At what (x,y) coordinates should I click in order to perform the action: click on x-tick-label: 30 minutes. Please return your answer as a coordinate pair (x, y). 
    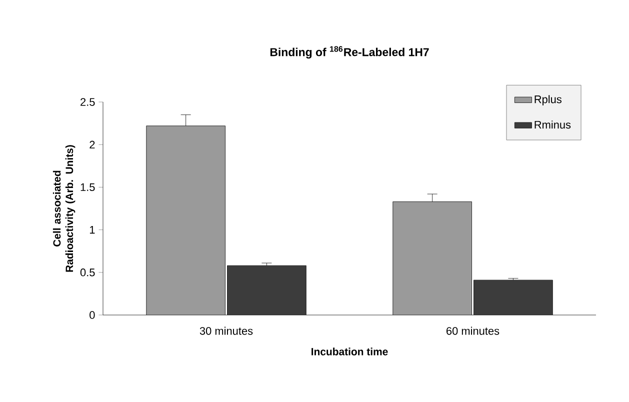
    Looking at the image, I should click on (226, 330).